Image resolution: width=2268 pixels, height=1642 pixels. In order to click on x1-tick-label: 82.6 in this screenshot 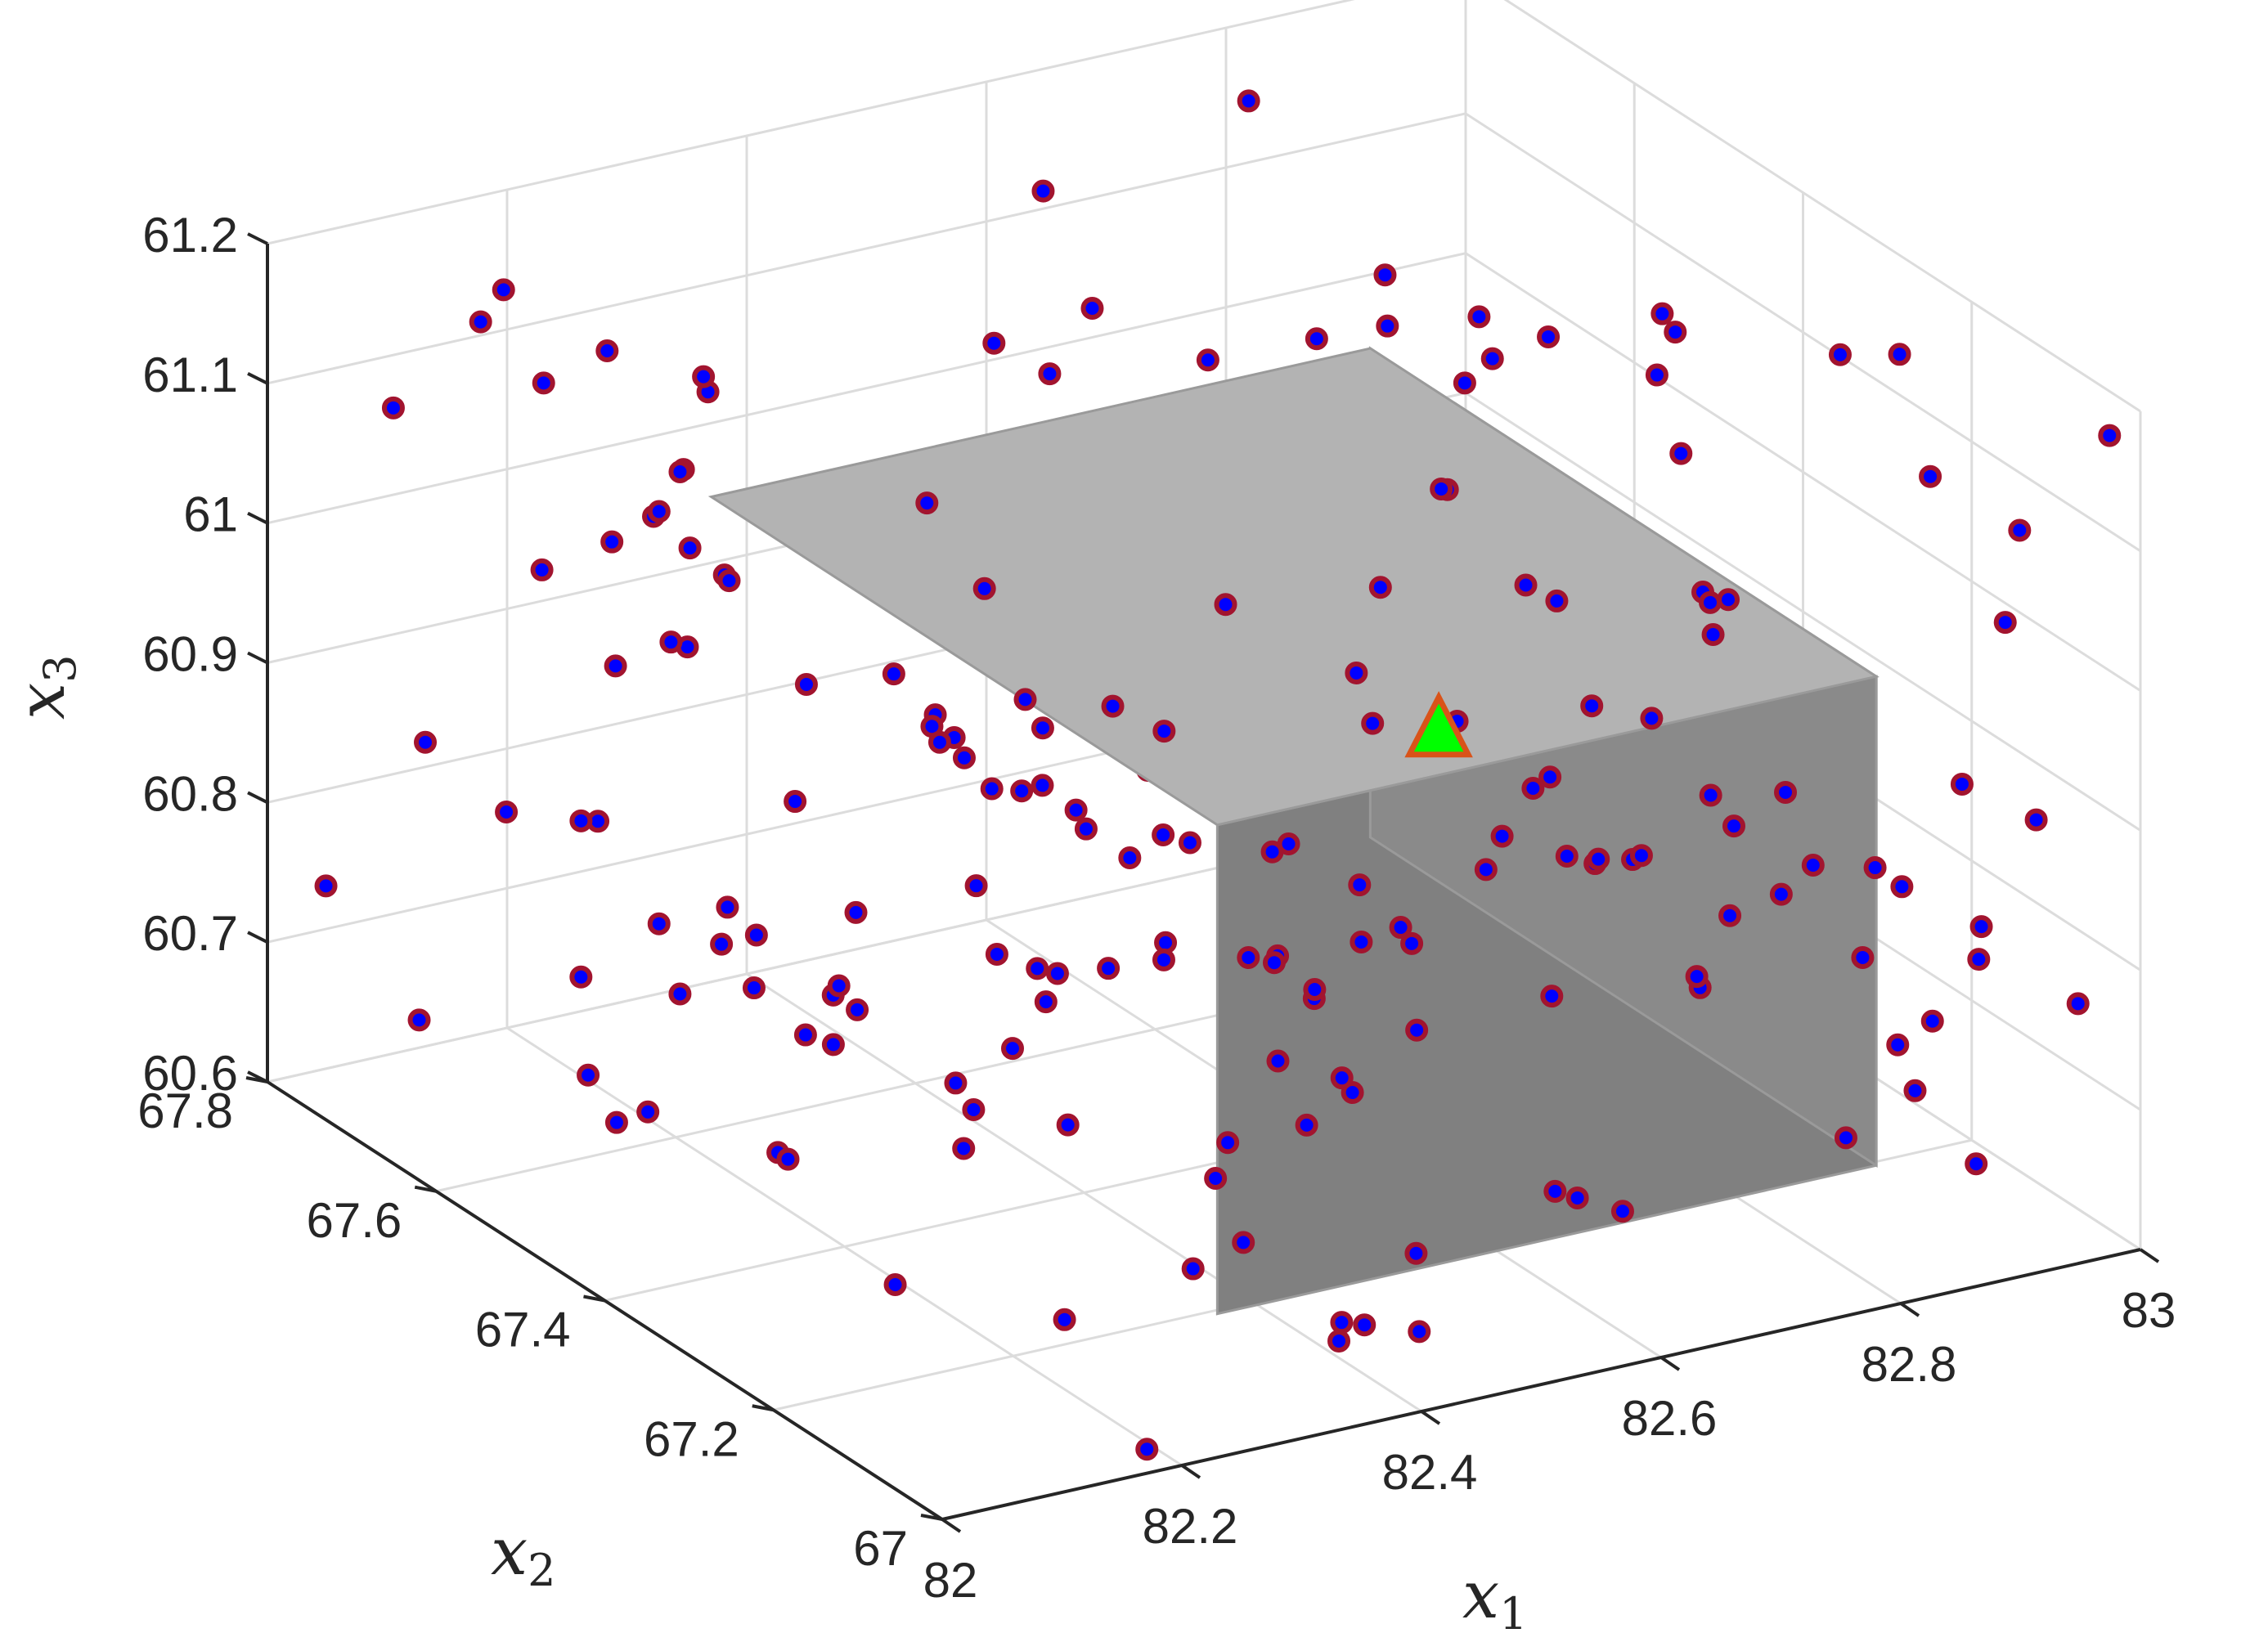, I will do `click(1670, 1418)`.